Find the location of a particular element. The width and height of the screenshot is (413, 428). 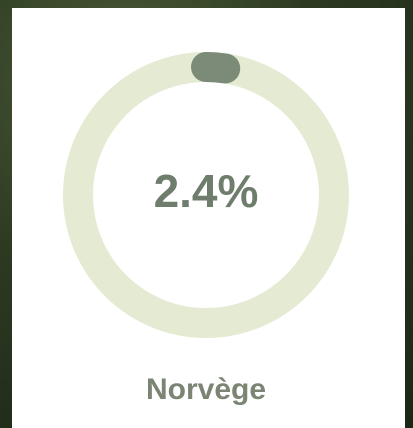

value-label: 2.4% is located at coordinates (206, 191).